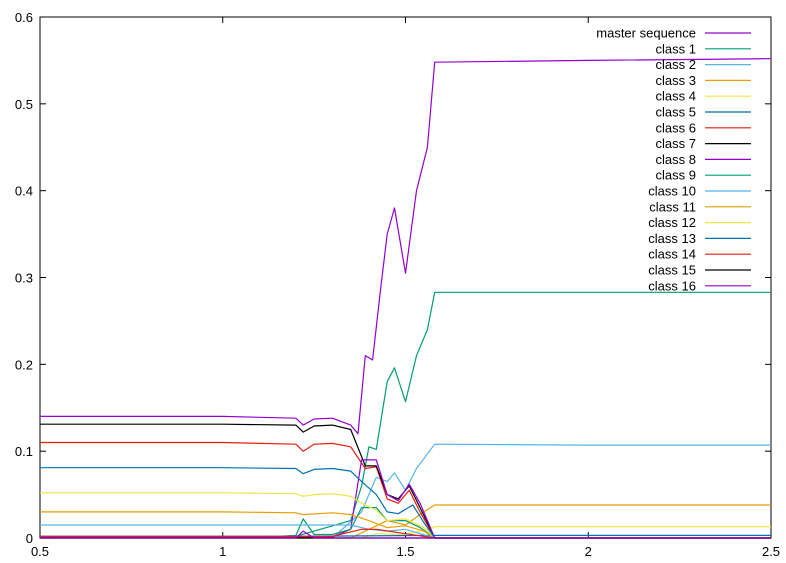 The height and width of the screenshot is (563, 786). What do you see at coordinates (24, 451) in the screenshot?
I see `y-tick-label: 0.1` at bounding box center [24, 451].